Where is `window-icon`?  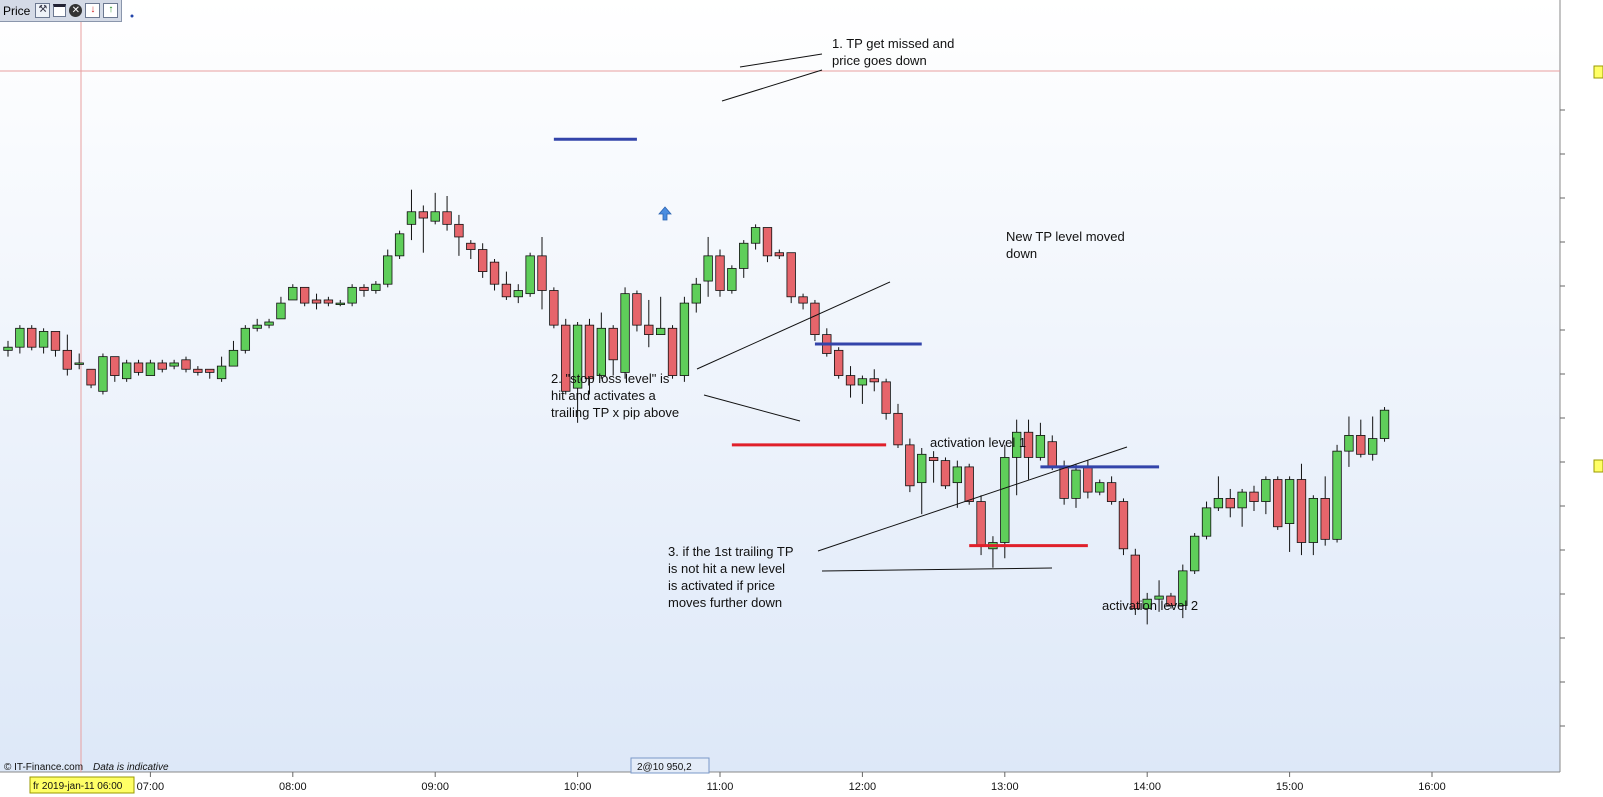 window-icon is located at coordinates (60, 10).